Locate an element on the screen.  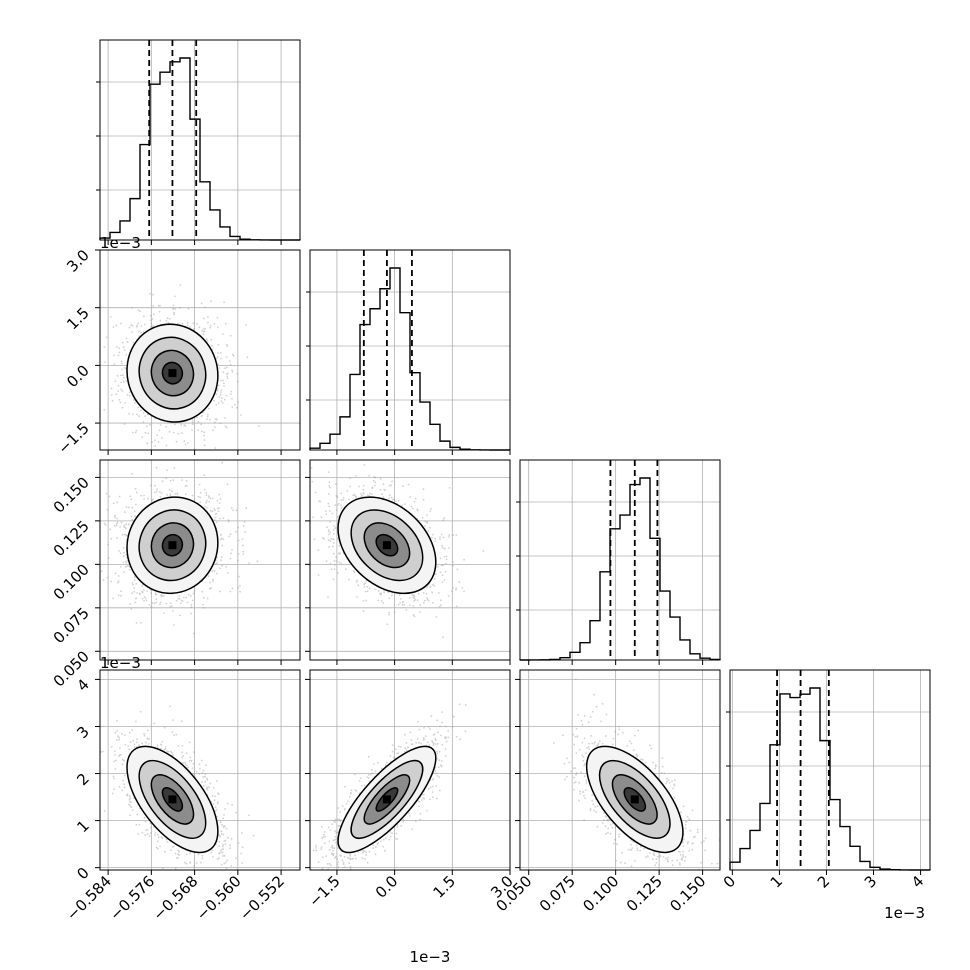
x-tick-label-3-3: 3 is located at coordinates (870, 881).